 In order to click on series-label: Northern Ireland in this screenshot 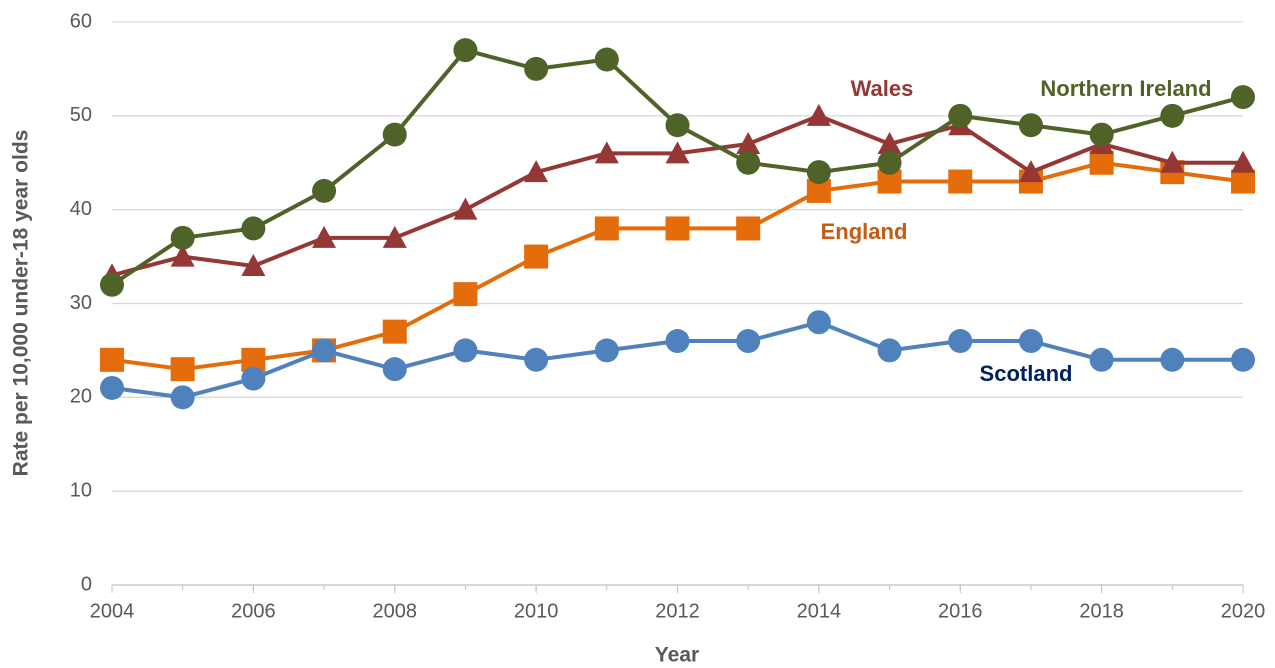, I will do `click(1125, 88)`.